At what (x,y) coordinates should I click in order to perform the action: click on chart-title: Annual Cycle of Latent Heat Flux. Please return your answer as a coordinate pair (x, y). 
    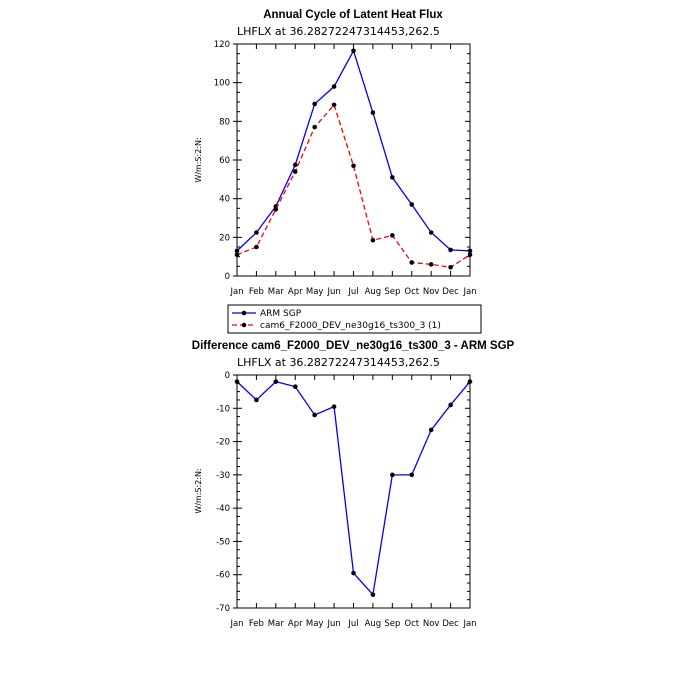
    Looking at the image, I should click on (353, 15).